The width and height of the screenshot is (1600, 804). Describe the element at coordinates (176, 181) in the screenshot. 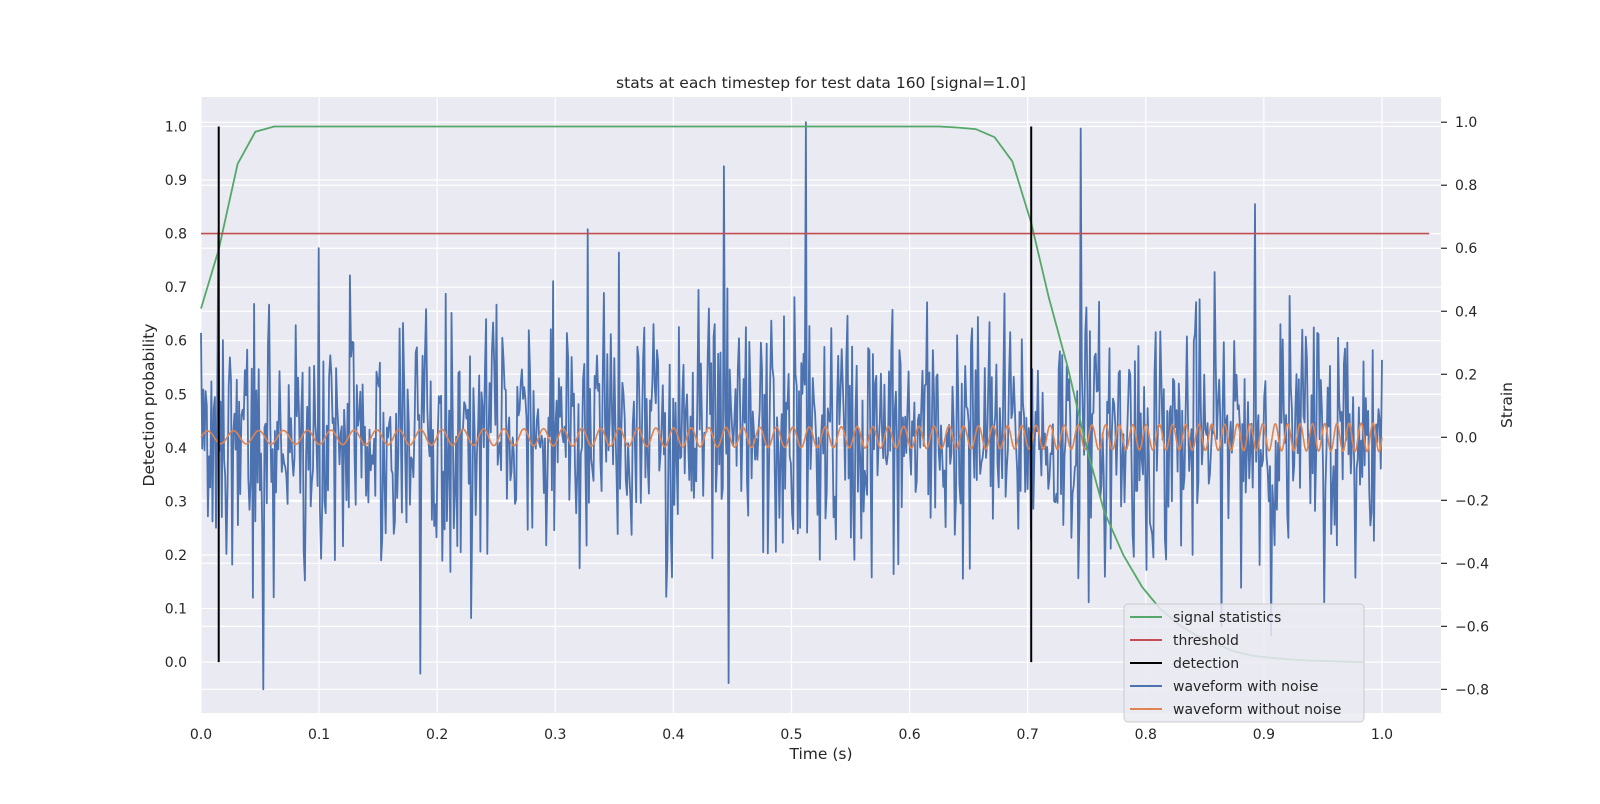

I see `y-left-tick-label: 0.9` at that location.